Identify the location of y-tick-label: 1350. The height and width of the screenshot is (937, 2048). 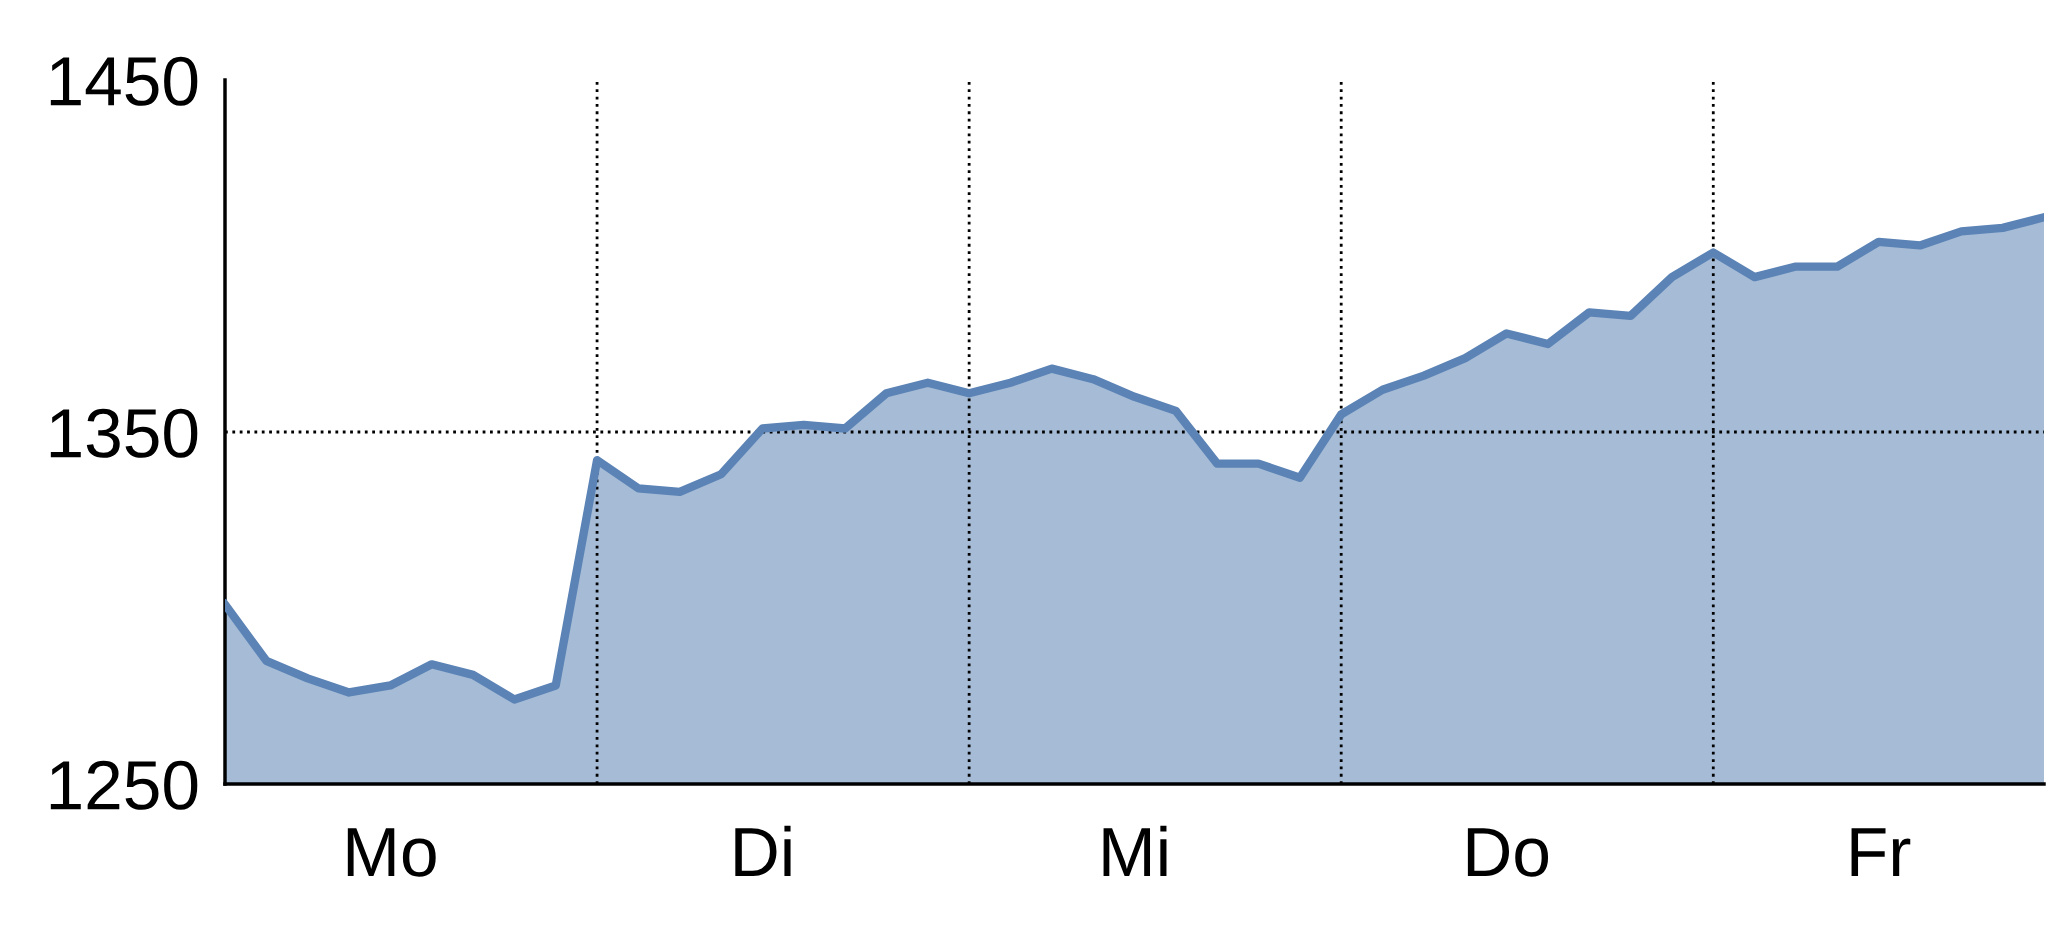
(124, 433).